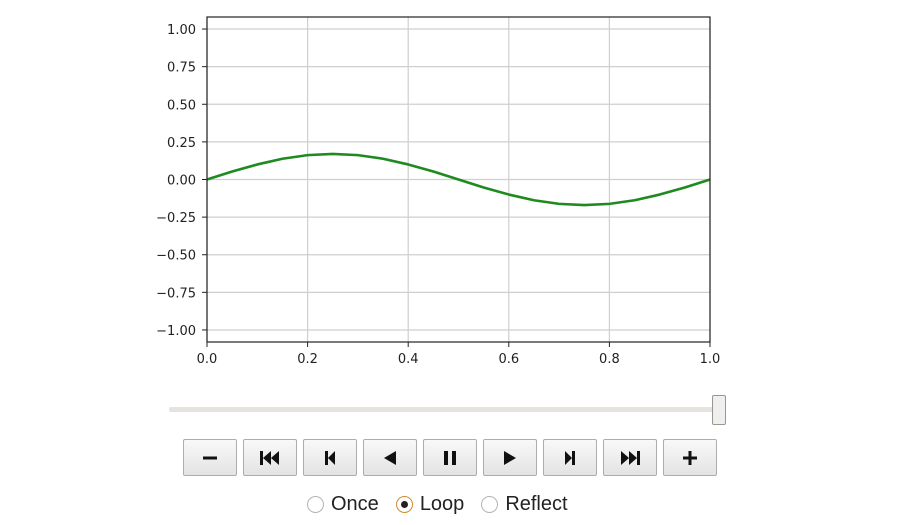 The width and height of the screenshot is (904, 525). What do you see at coordinates (181, 143) in the screenshot?
I see `y-tick-label: 0.25` at bounding box center [181, 143].